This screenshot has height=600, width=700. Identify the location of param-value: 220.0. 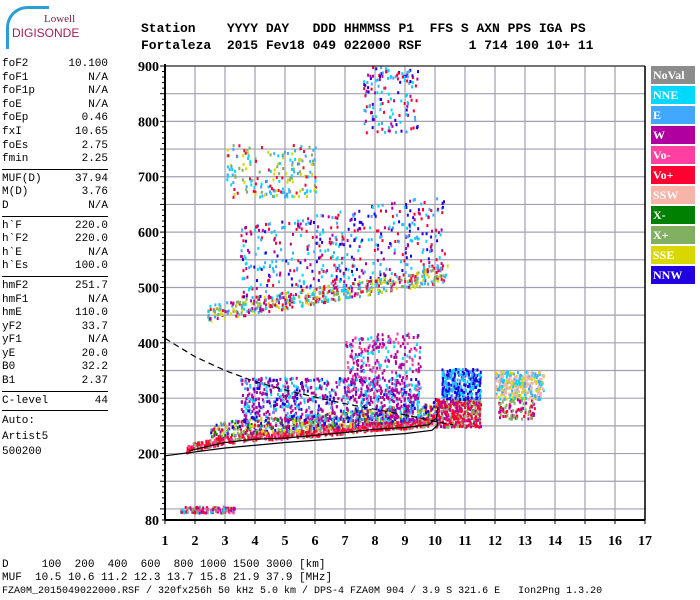
(91, 225).